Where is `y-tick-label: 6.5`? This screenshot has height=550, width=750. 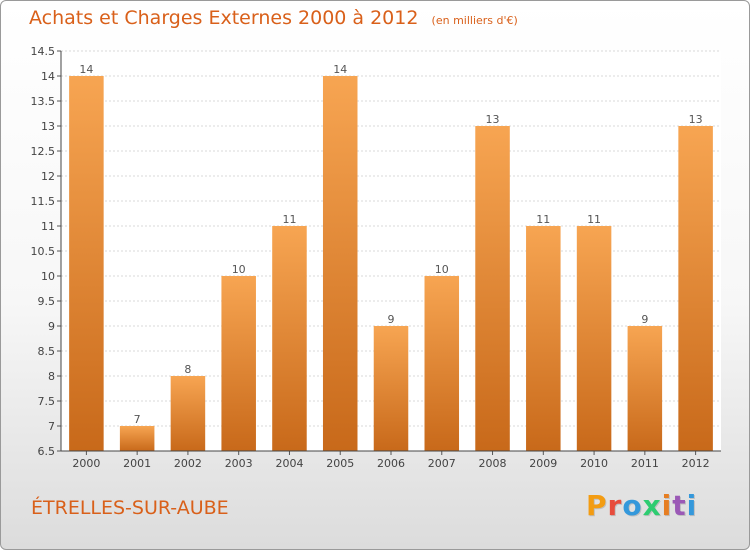
y-tick-label: 6.5 is located at coordinates (47, 451).